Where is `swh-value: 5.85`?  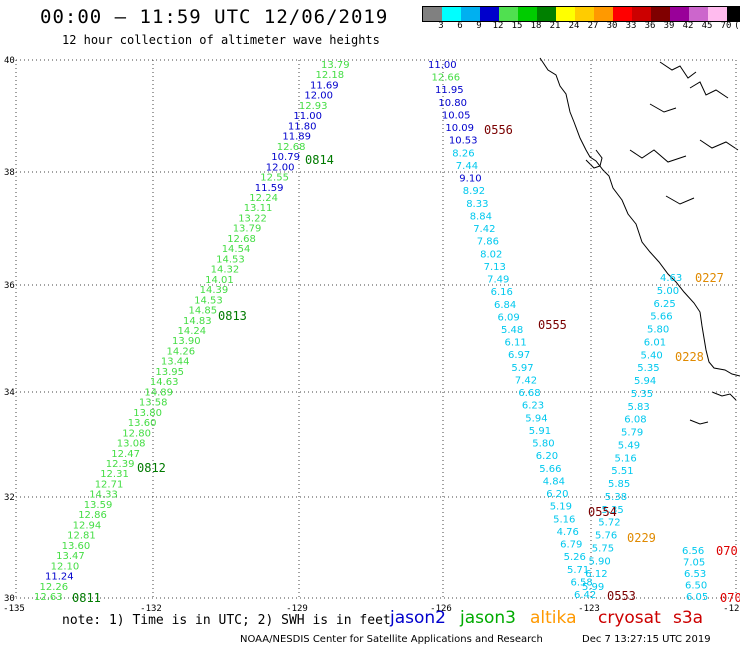
swh-value: 5.85 is located at coordinates (619, 484).